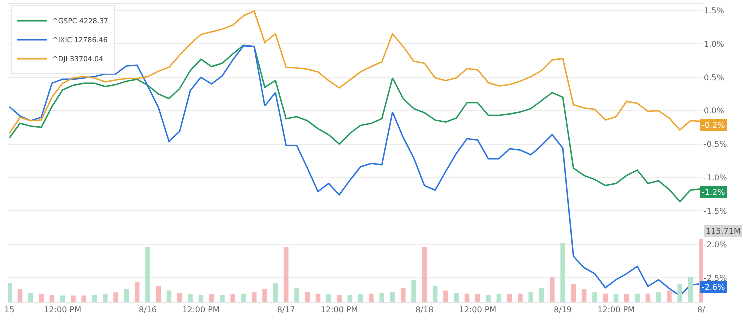 This screenshot has width=743, height=320. I want to click on x-tick-label: 8/17, so click(286, 310).